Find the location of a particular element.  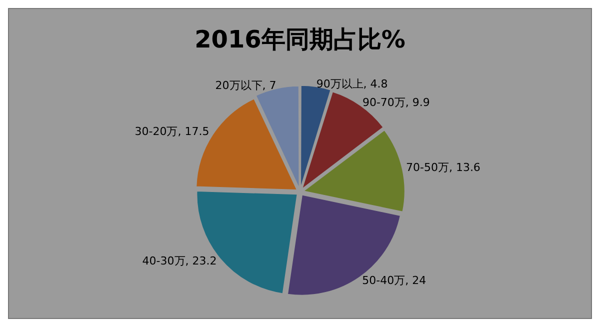

slice-label: 30-20万, 17.5 is located at coordinates (172, 131).